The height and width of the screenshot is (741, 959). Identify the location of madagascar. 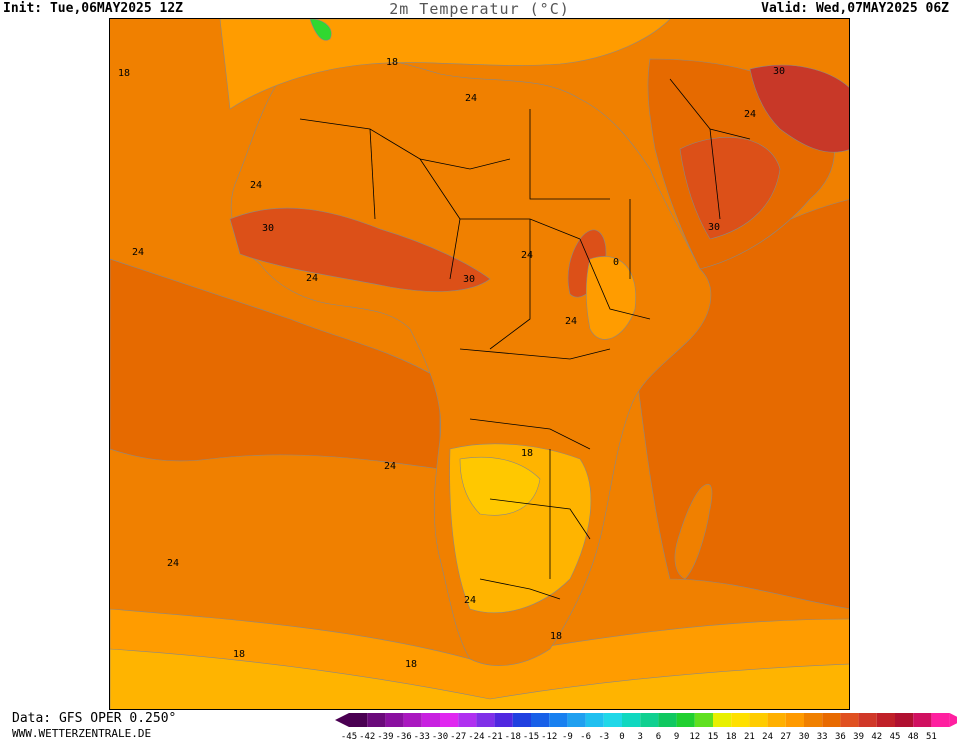
(693, 532).